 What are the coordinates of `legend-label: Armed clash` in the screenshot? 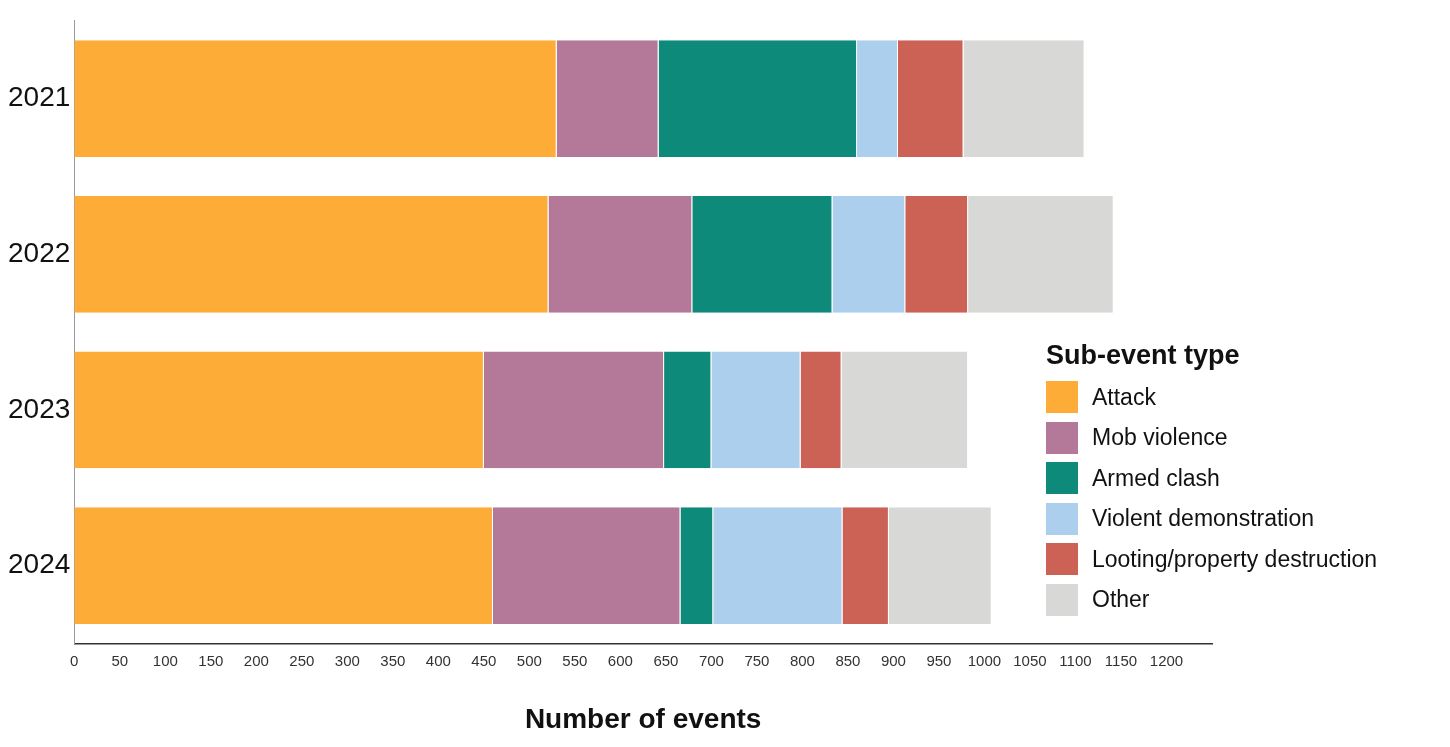 It's located at (1156, 478).